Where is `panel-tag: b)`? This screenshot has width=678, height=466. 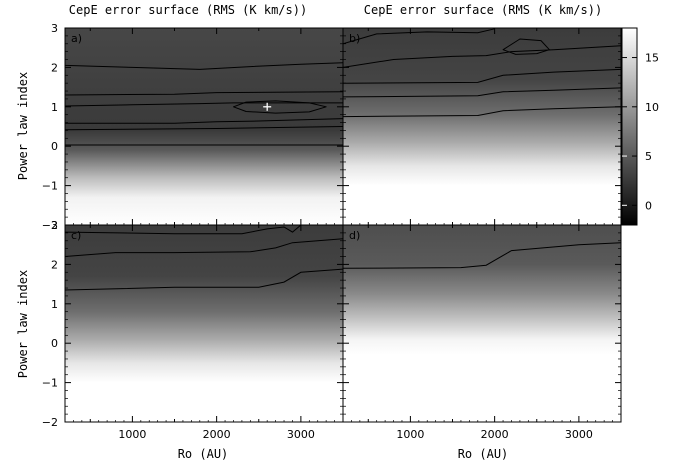
panel-tag: b) is located at coordinates (354, 38).